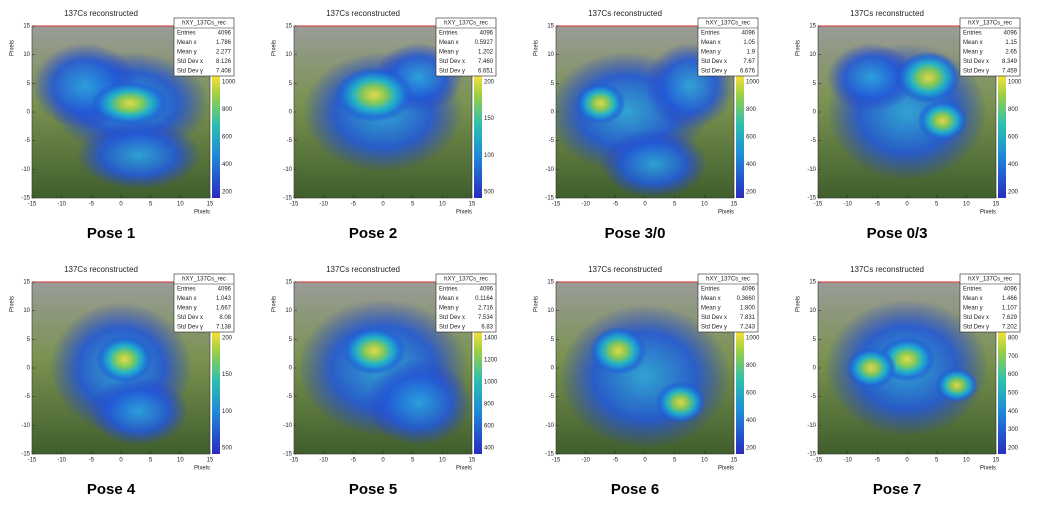 Image resolution: width=1050 pixels, height=515 pixels. I want to click on x-tick-label: 5, so click(937, 205).